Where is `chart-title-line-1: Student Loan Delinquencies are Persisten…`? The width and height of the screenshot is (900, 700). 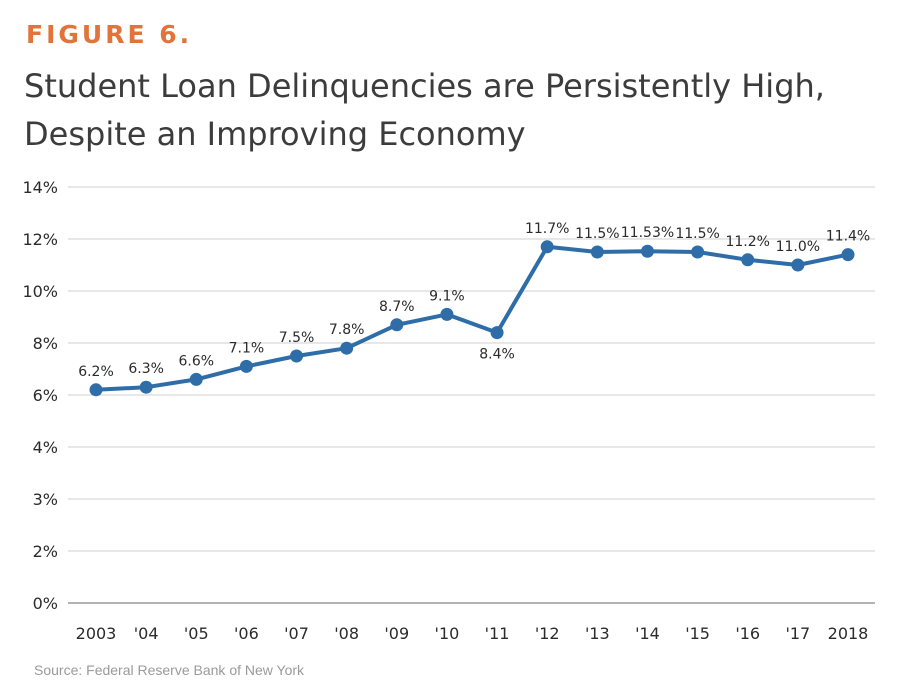 chart-title-line-1: Student Loan Delinquencies are Persisten… is located at coordinates (424, 86).